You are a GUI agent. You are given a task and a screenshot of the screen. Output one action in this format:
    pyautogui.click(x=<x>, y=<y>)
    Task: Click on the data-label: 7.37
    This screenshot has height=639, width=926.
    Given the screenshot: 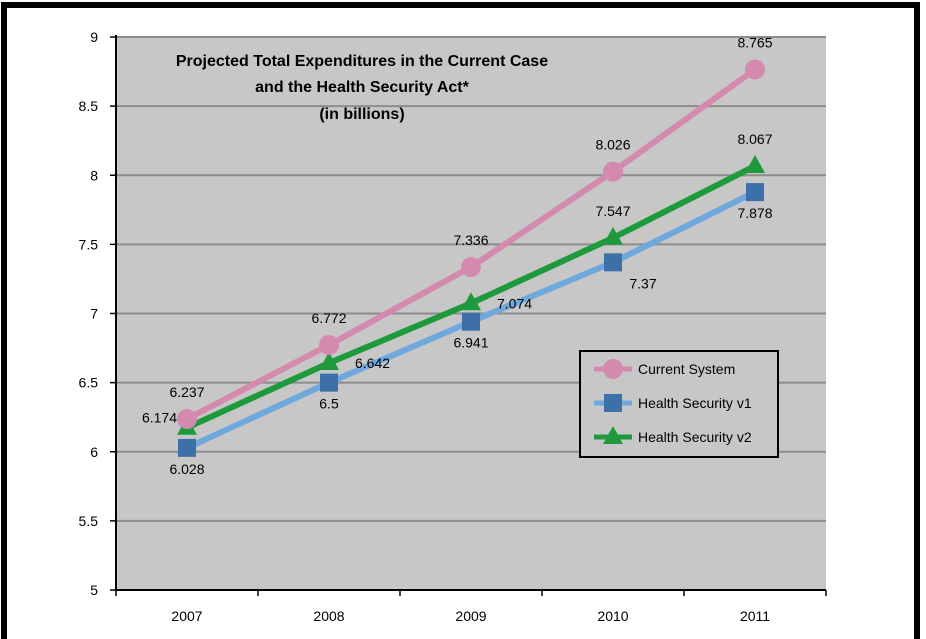 What is the action you would take?
    pyautogui.click(x=642, y=283)
    